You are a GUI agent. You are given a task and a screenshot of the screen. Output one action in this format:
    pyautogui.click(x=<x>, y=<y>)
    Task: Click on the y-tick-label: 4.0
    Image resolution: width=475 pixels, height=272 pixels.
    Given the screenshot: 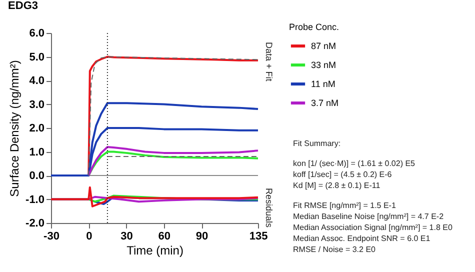 What is the action you would take?
    pyautogui.click(x=36, y=81)
    